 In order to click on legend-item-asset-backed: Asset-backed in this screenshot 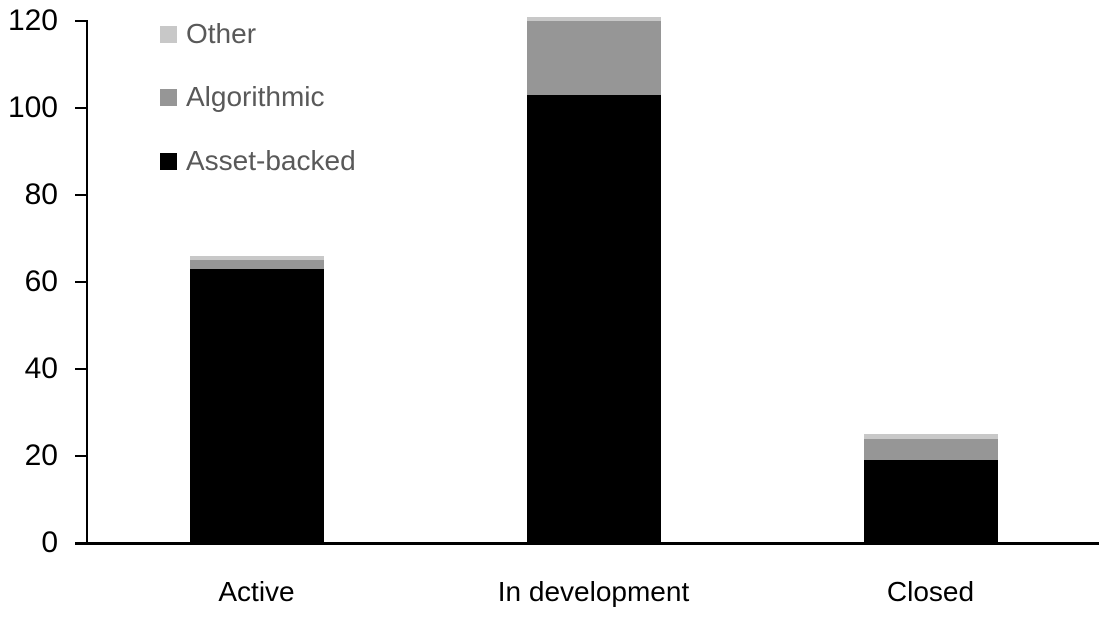, I will do `click(258, 161)`.